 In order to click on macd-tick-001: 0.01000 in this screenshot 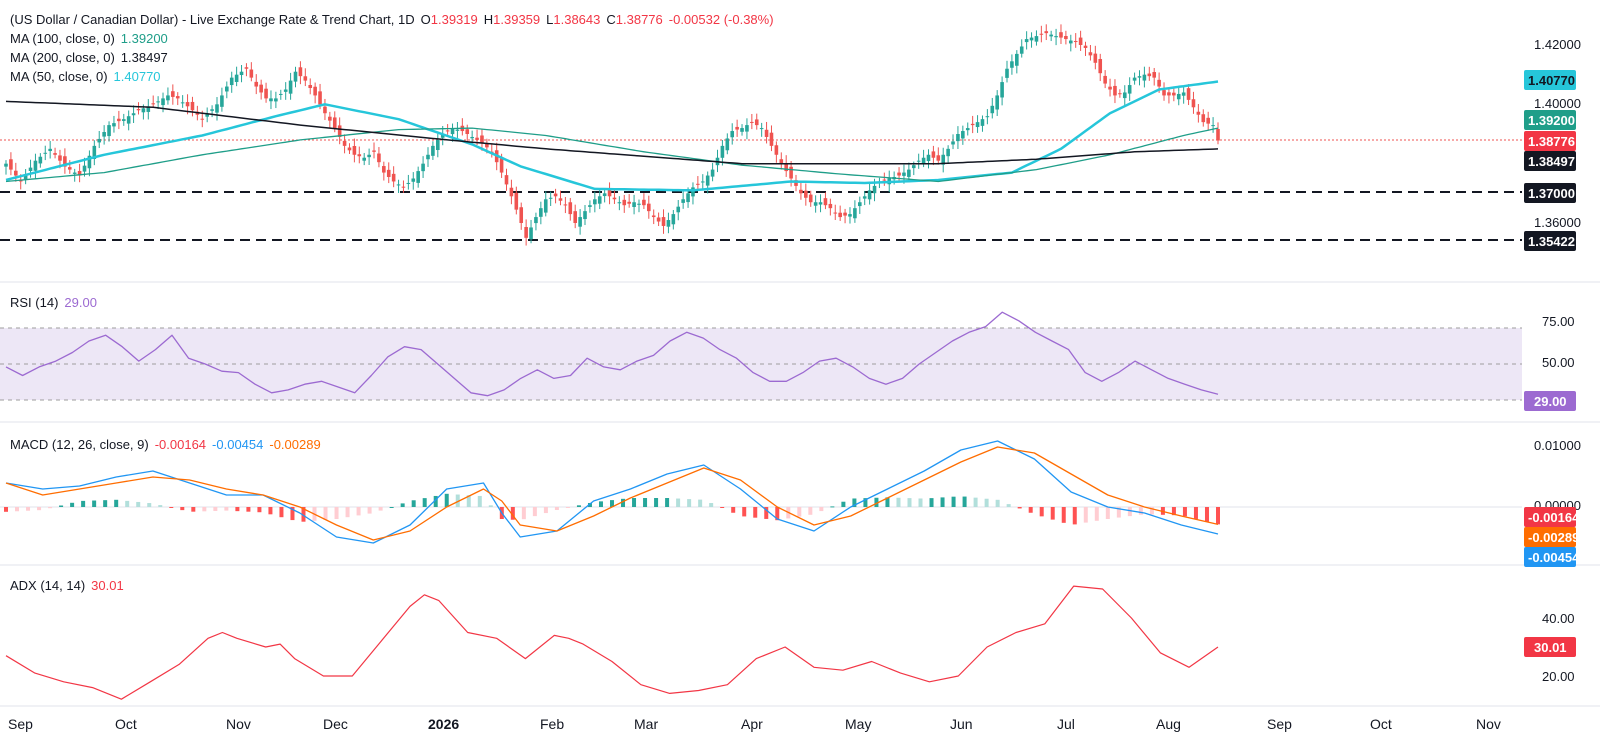, I will do `click(1557, 445)`.